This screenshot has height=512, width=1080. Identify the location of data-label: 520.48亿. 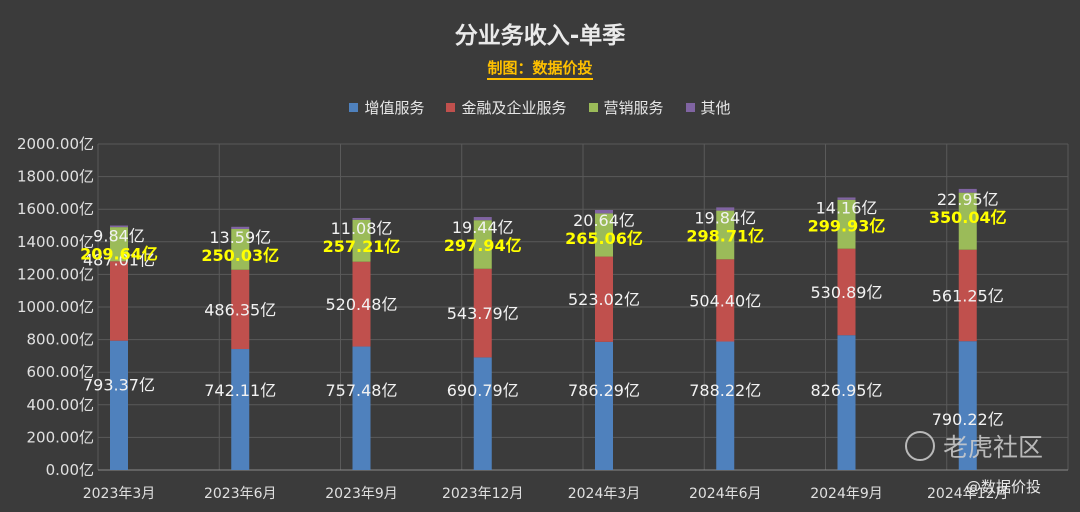
(362, 304).